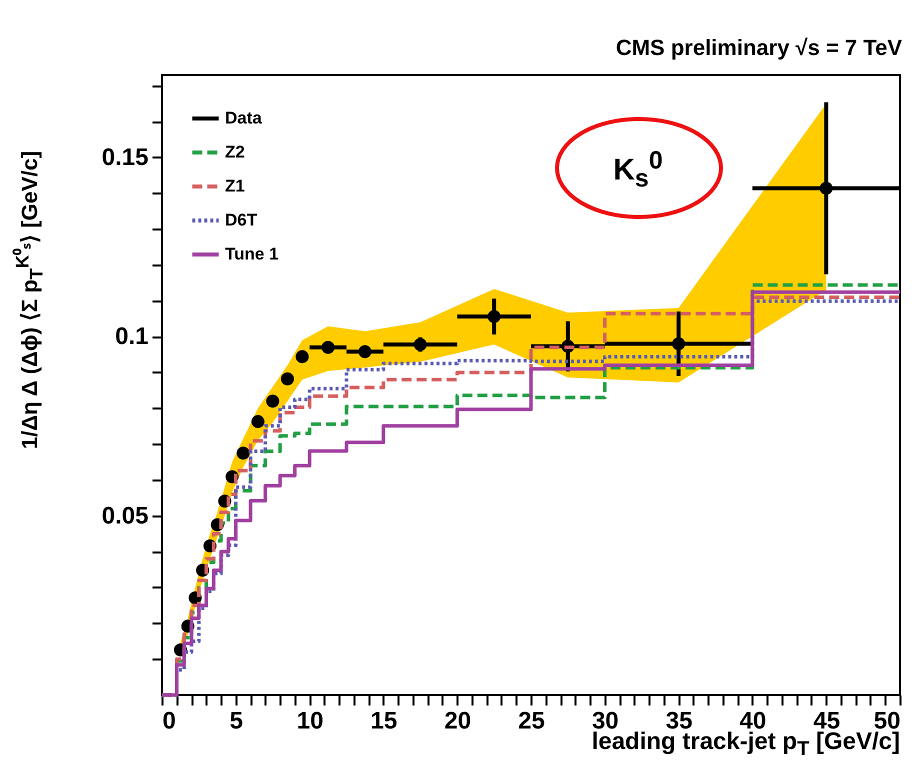  I want to click on x-tick-label: 35, so click(679, 721).